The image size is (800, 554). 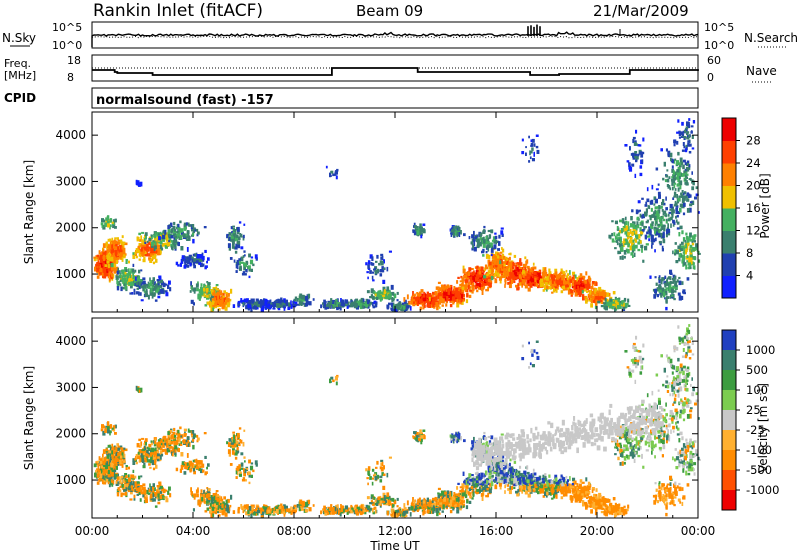 I want to click on cpid-value: normalsound (fast) -157, so click(x=185, y=100).